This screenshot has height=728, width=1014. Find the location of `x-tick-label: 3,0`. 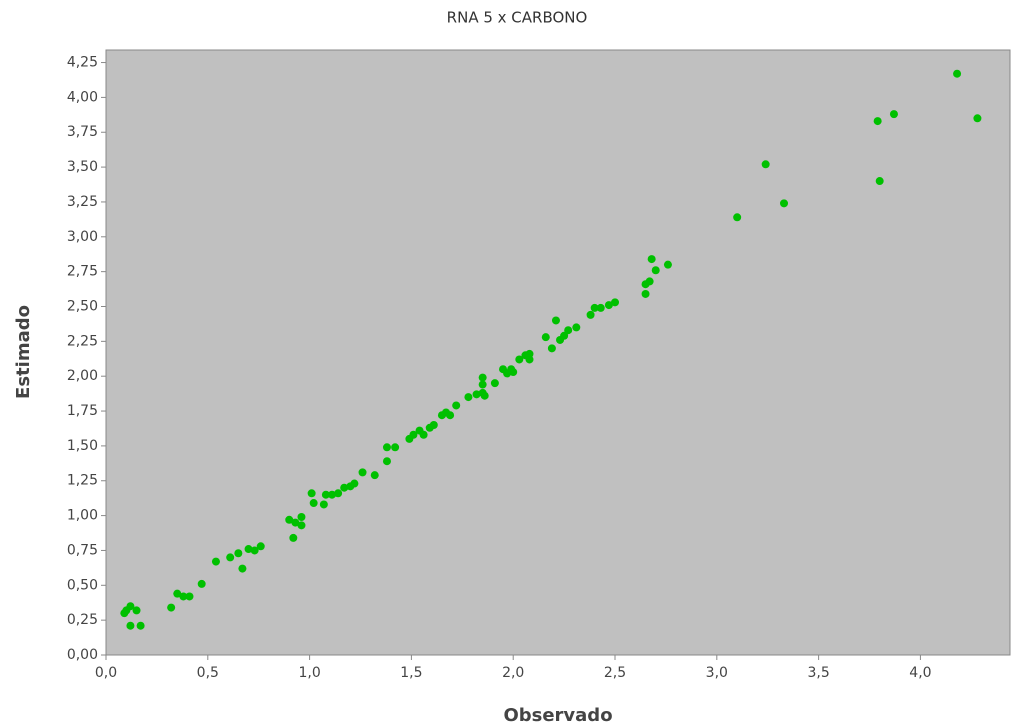

x-tick-label: 3,0 is located at coordinates (717, 673).